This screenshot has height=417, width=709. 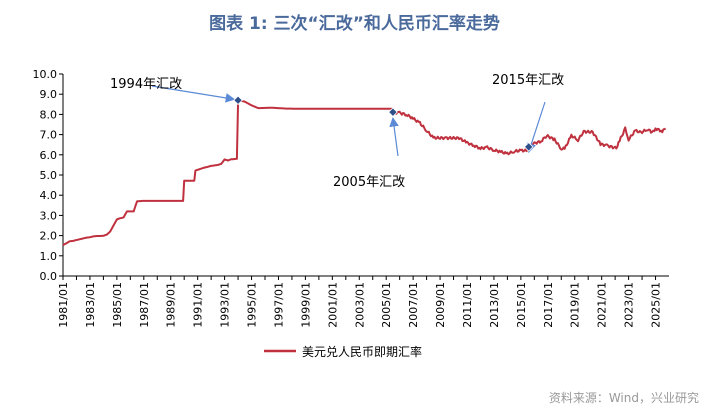 What do you see at coordinates (45, 74) in the screenshot?
I see `y-tick-label: 10.0` at bounding box center [45, 74].